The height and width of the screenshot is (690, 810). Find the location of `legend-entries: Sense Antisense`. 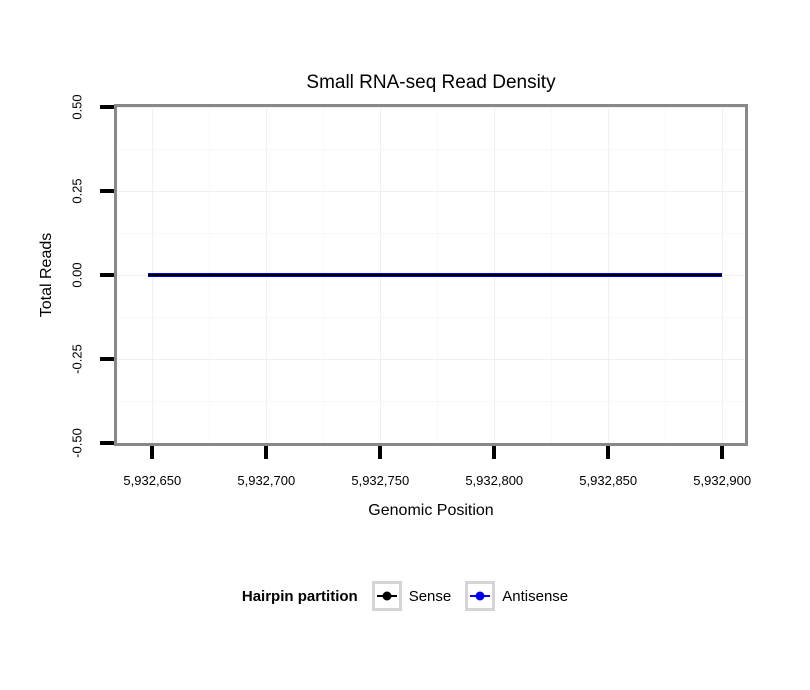

legend-entries: Sense Antisense is located at coordinates (469, 596).